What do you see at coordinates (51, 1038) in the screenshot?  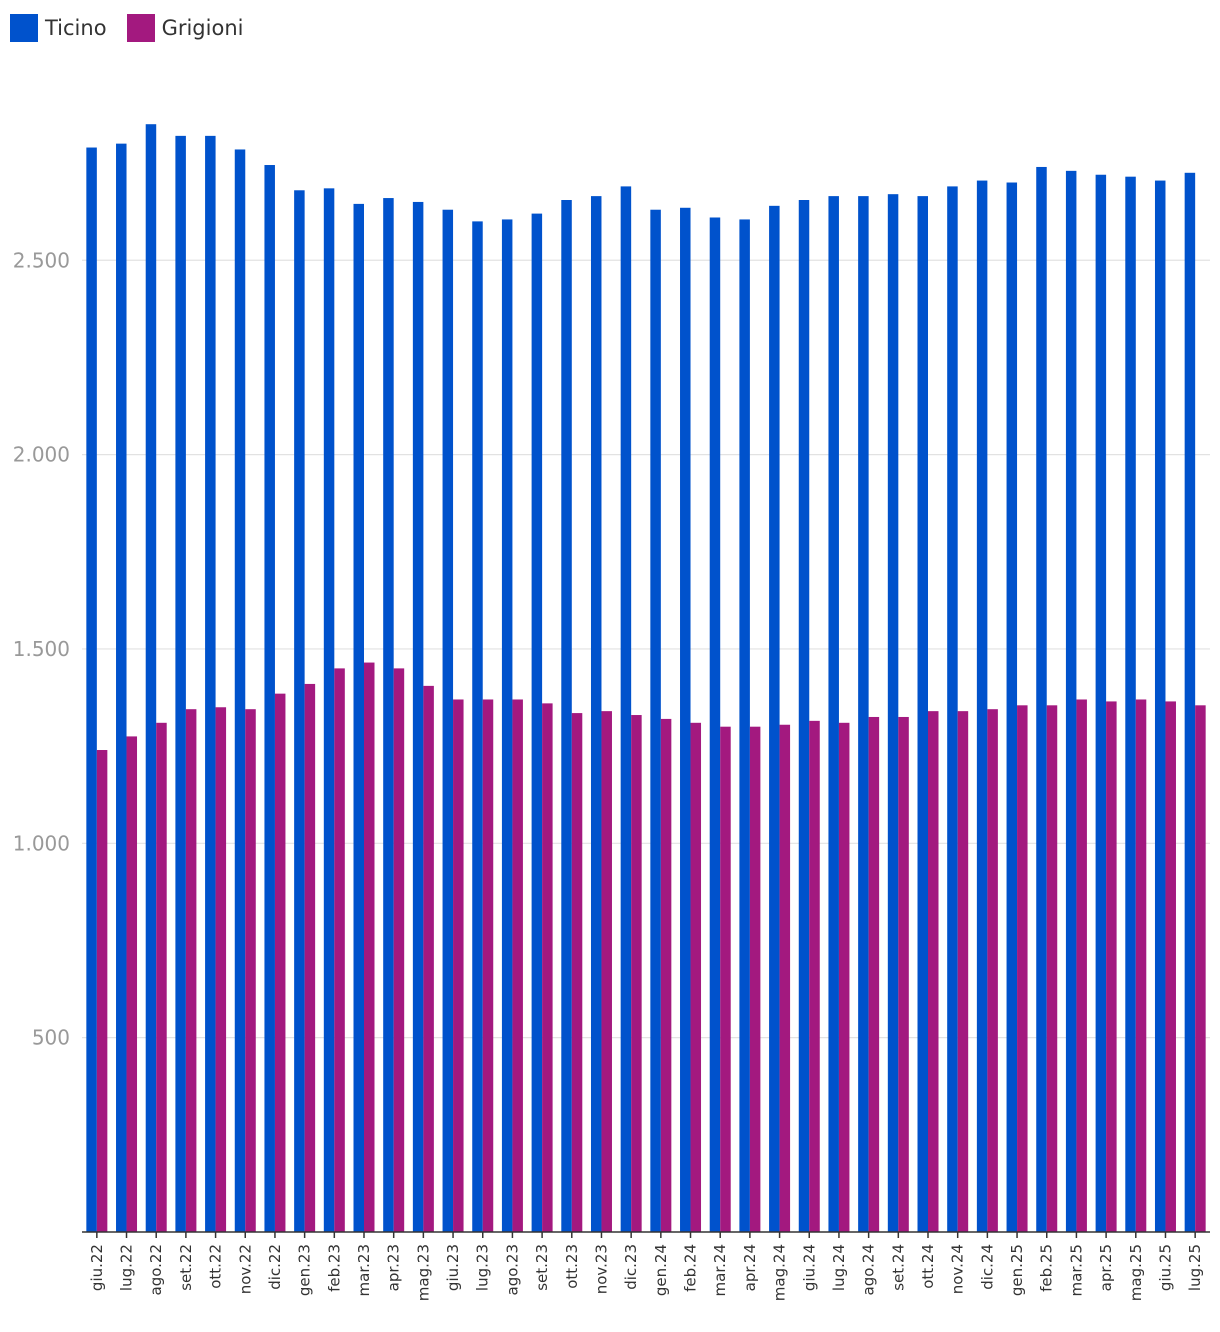 I see `y-tick-label: 500` at bounding box center [51, 1038].